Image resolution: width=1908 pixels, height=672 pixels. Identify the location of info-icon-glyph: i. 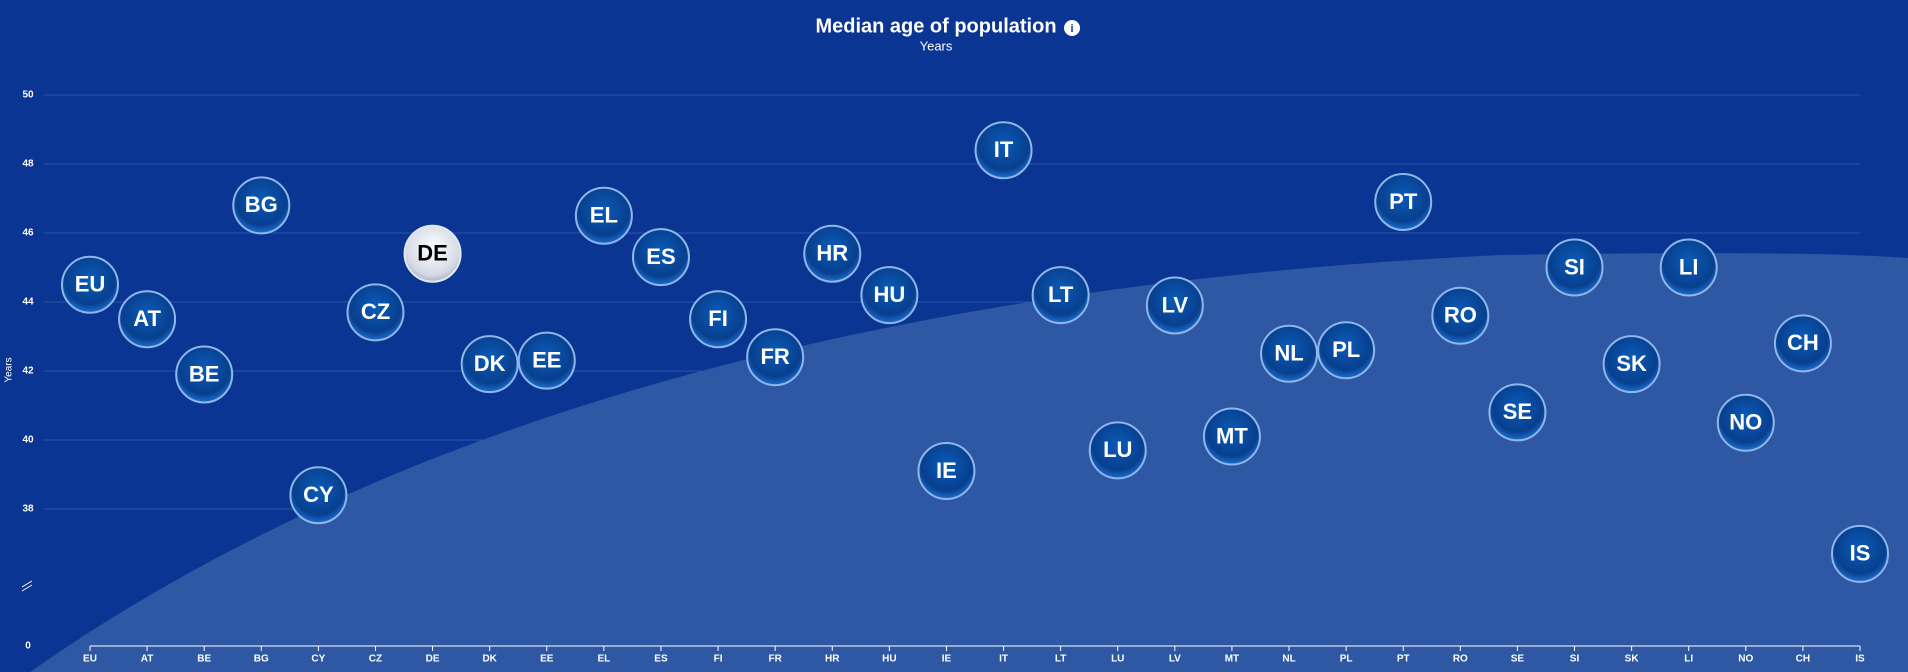
(1071, 29).